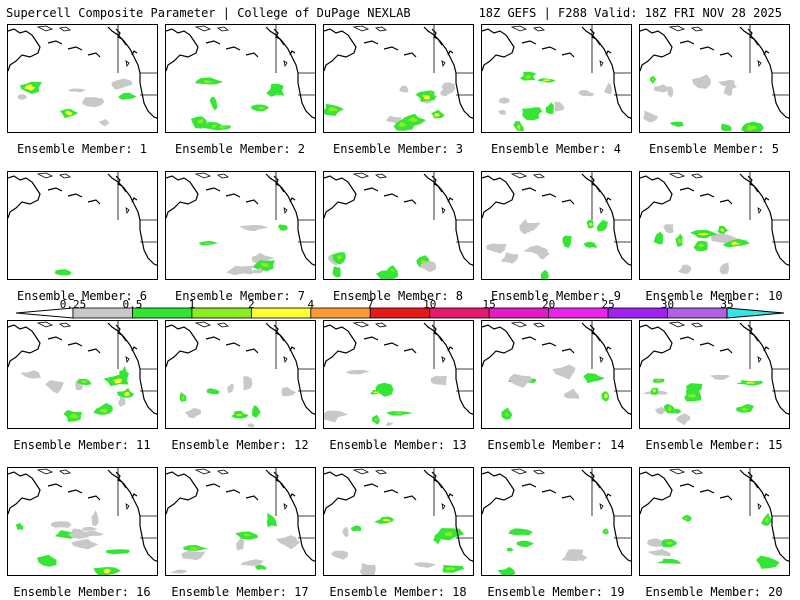 Image resolution: width=800 pixels, height=600 pixels. Describe the element at coordinates (556, 592) in the screenshot. I see `ensemble-member-caption: Ensemble Member: 19` at that location.